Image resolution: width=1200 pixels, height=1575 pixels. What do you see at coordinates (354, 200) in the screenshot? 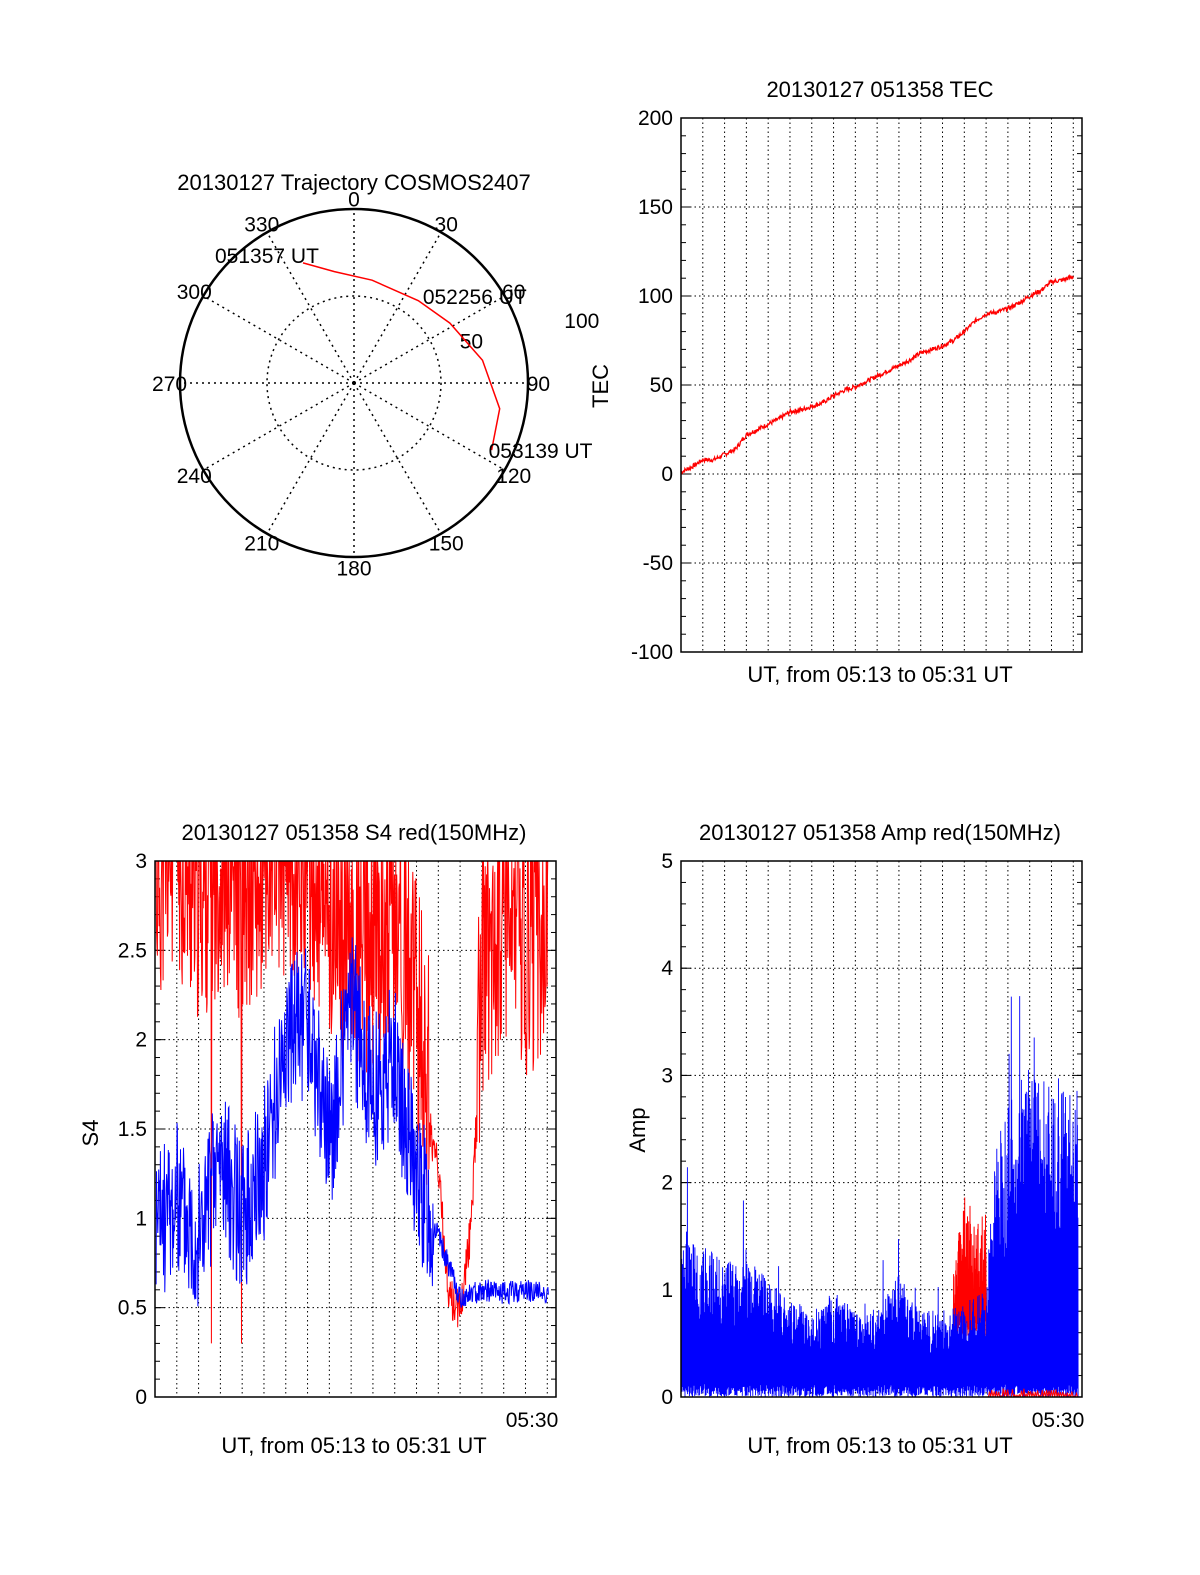
I see `polar-angle-label: 0` at bounding box center [354, 200].